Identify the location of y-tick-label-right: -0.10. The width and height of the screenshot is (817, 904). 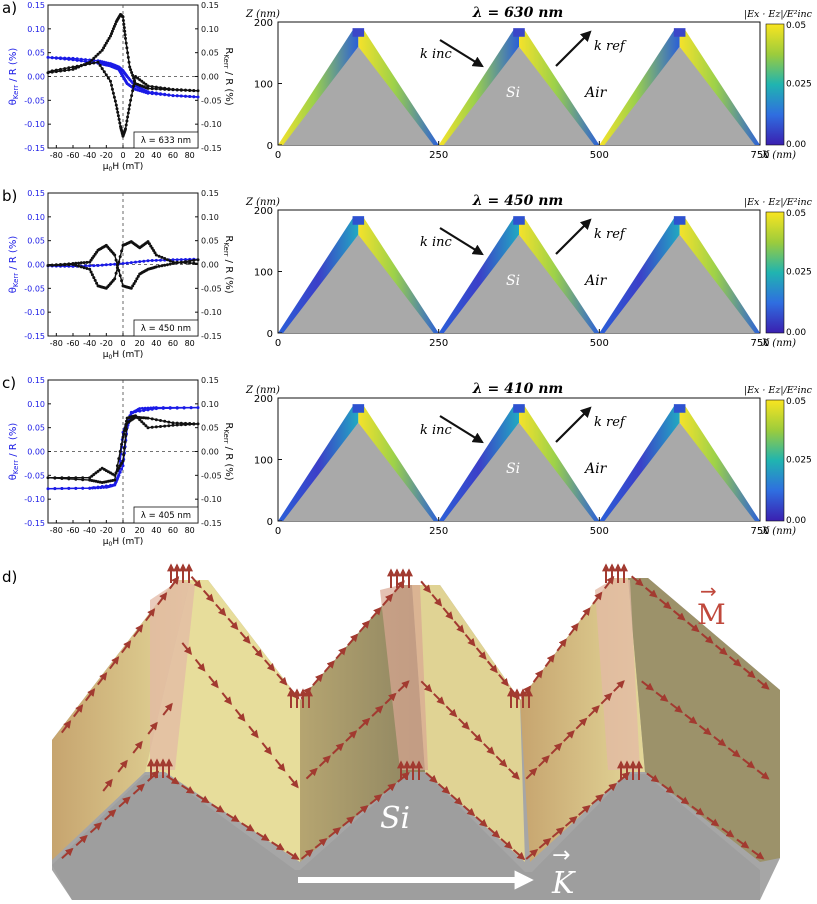
(211, 124).